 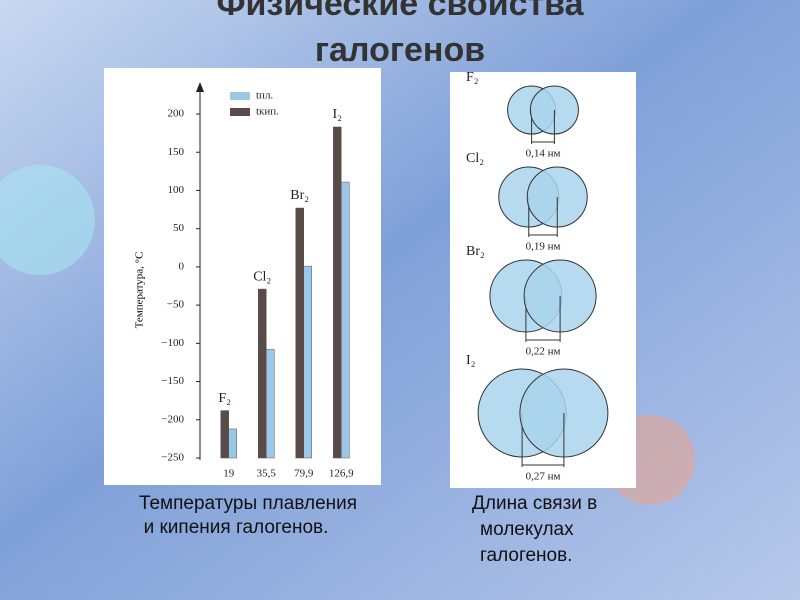 I want to click on title: Физические свойства, so click(x=400, y=11).